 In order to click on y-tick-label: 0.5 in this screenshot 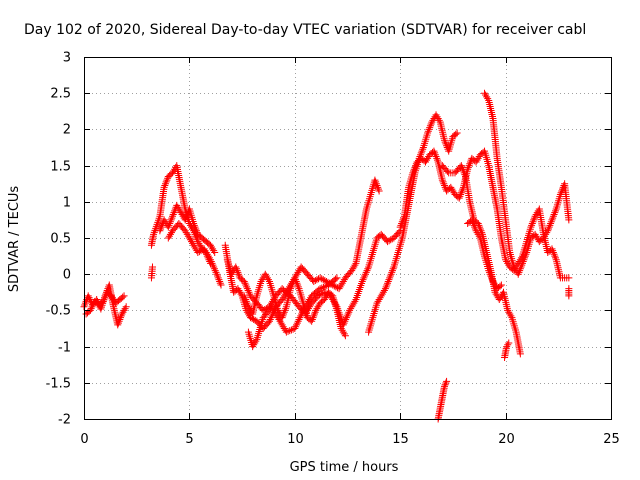, I will do `click(60, 239)`.